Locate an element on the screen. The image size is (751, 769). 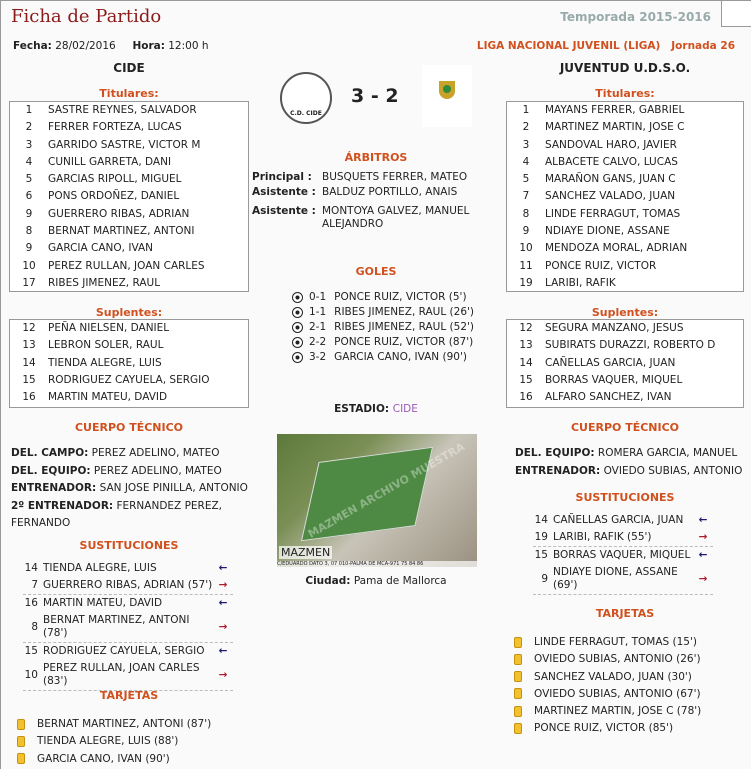
player-row: 9 NDIAYE DIONE, ASSANE is located at coordinates (625, 231).